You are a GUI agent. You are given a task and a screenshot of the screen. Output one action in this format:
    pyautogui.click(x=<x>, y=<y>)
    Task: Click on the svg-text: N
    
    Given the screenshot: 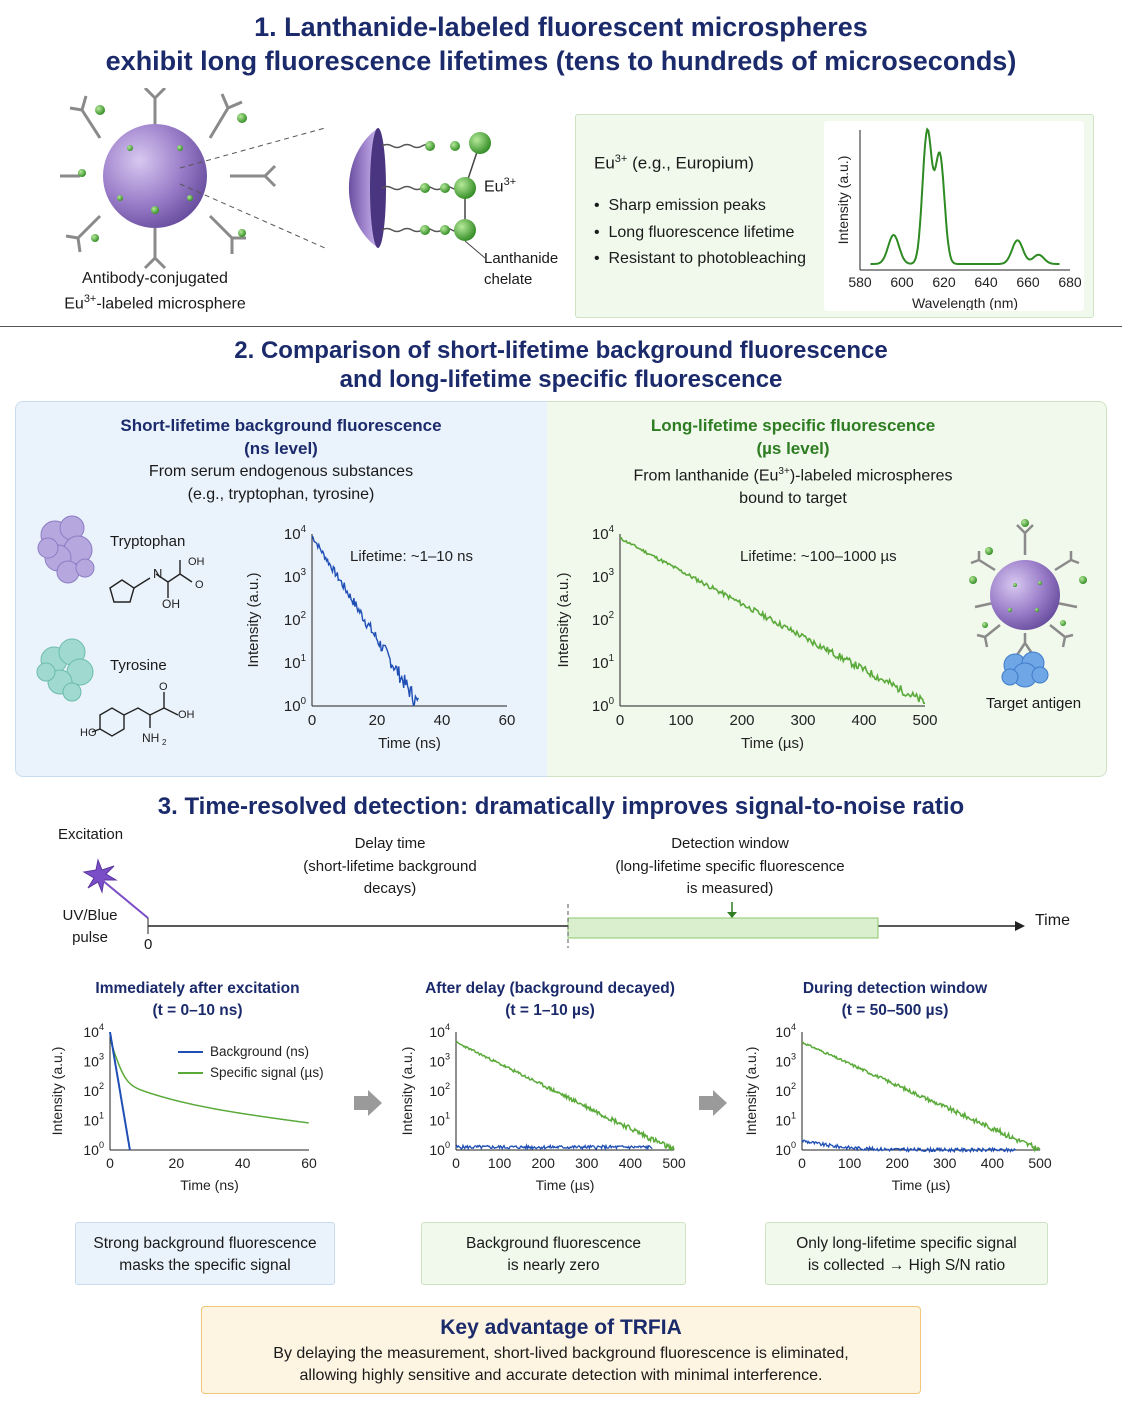 What is the action you would take?
    pyautogui.click(x=157, y=573)
    